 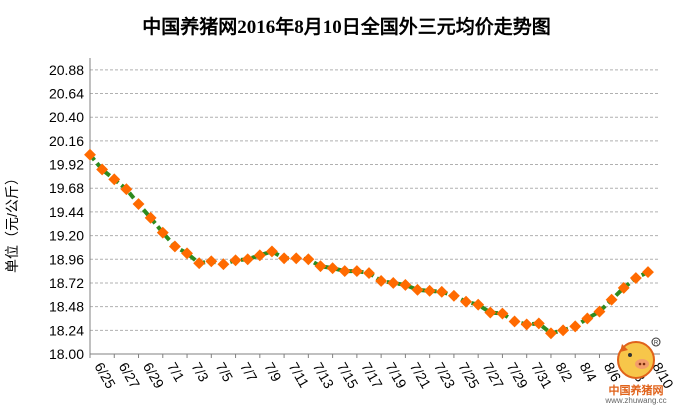 I want to click on chart-title: 中国养猪网2016年8月10日全国外三元均价走势图, so click(x=346, y=27).